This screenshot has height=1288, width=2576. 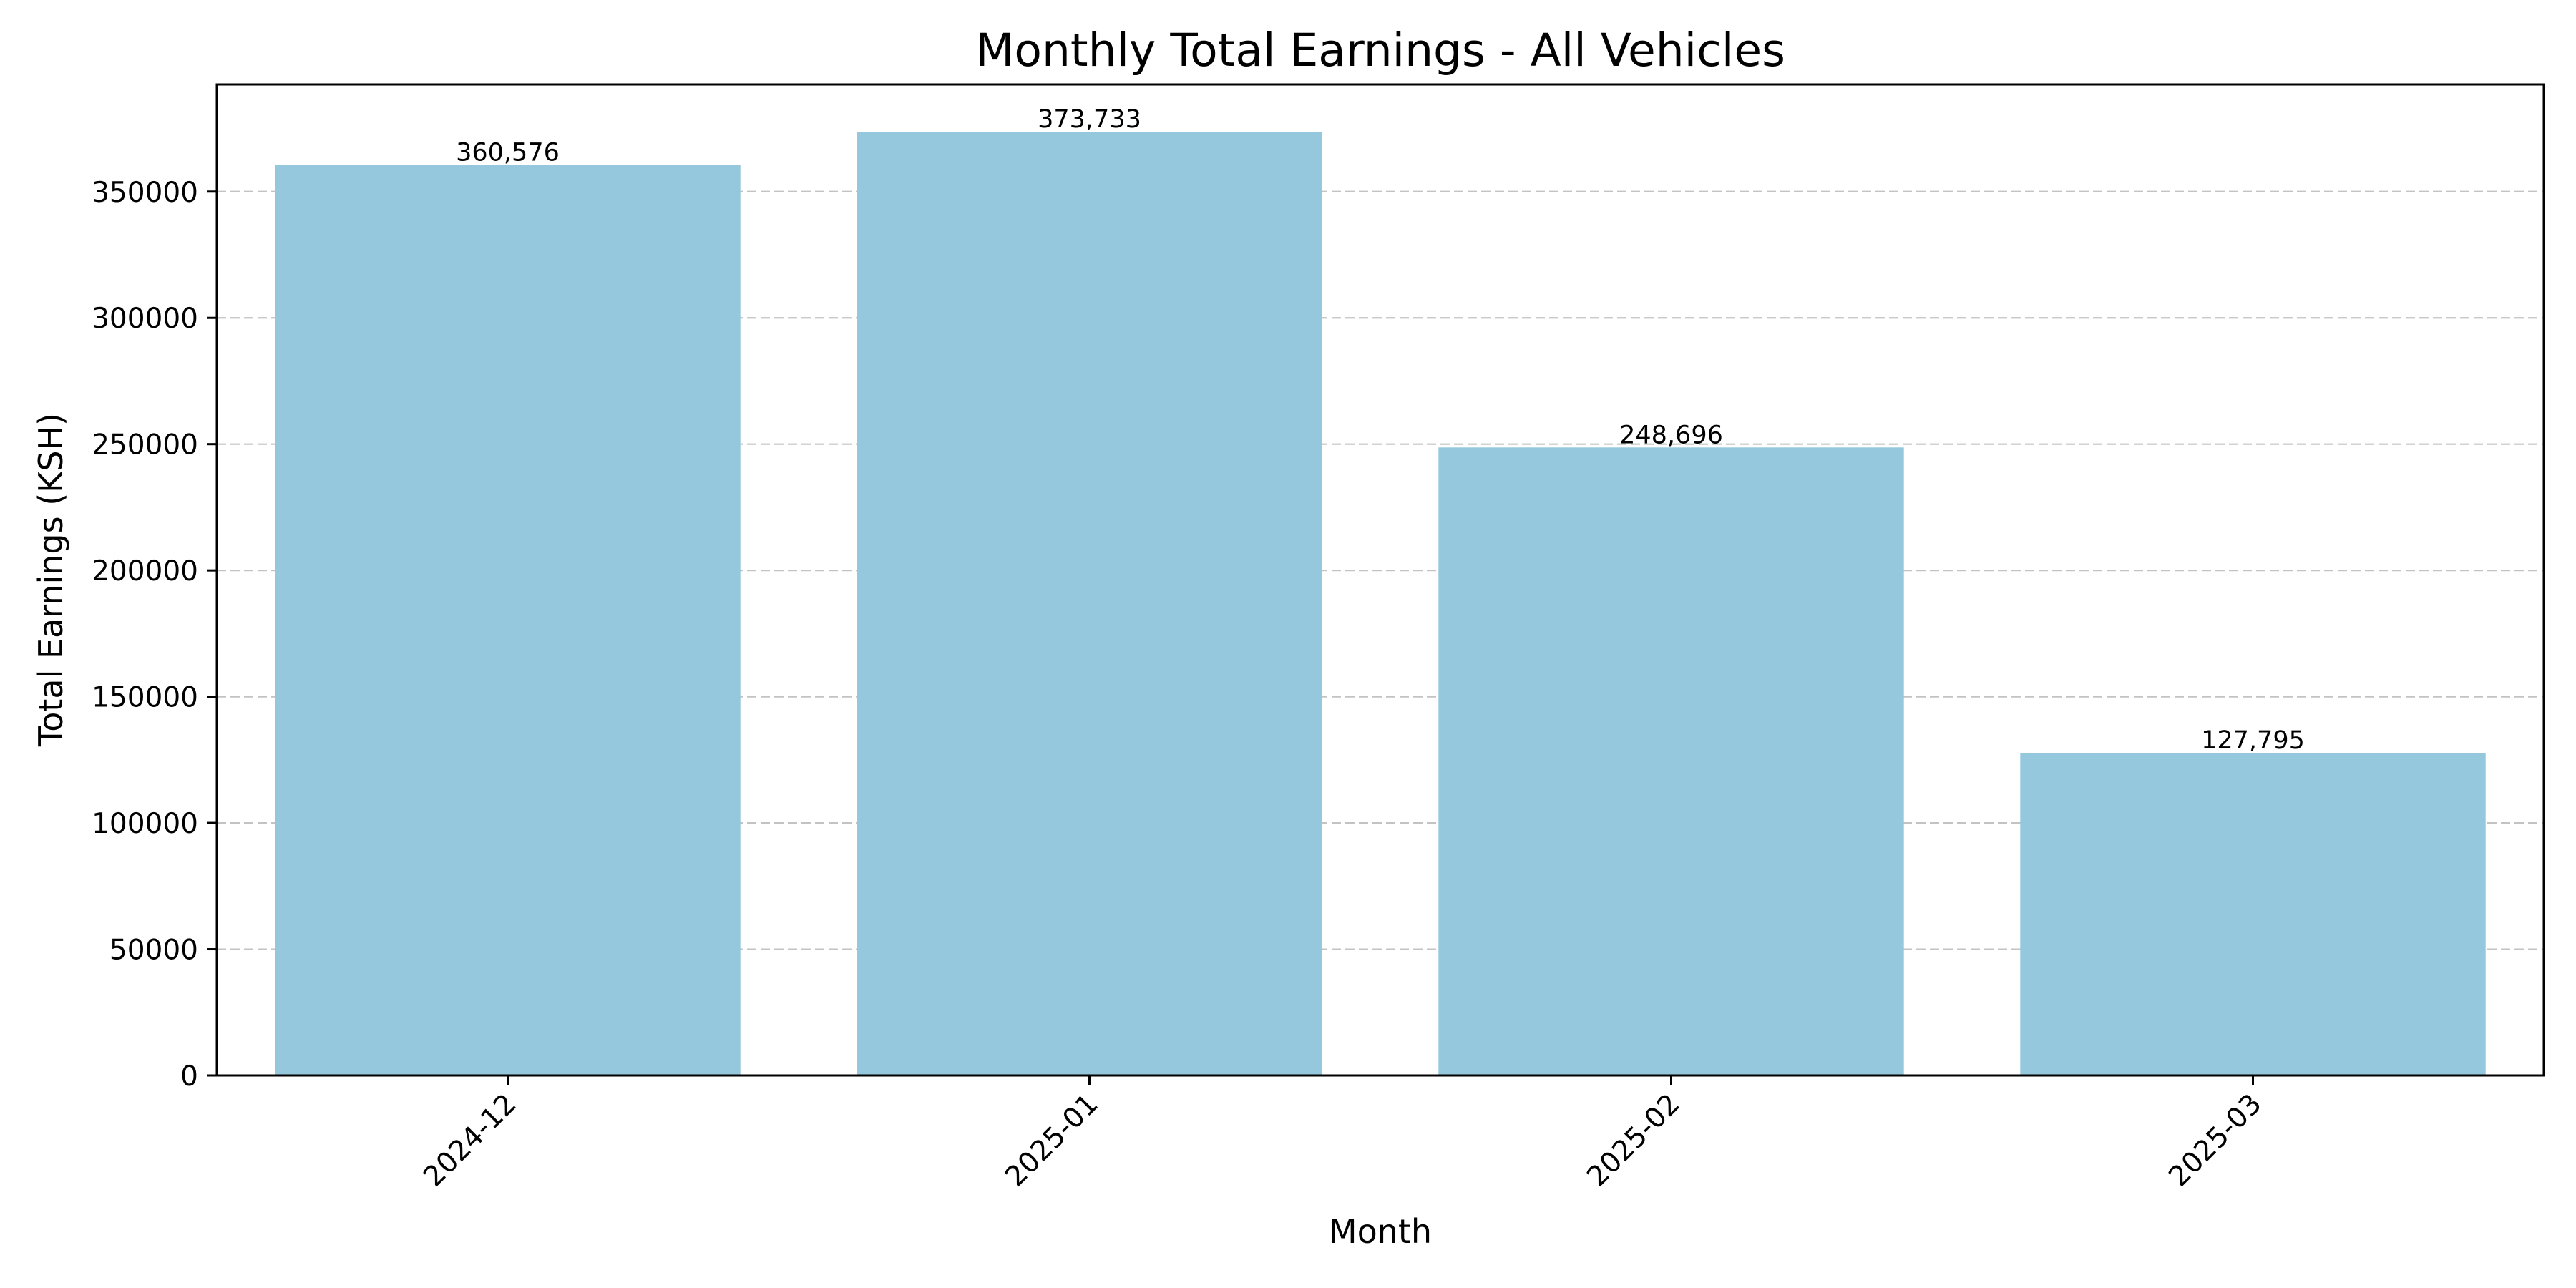 What do you see at coordinates (145, 193) in the screenshot?
I see `y-tick-label: 350000` at bounding box center [145, 193].